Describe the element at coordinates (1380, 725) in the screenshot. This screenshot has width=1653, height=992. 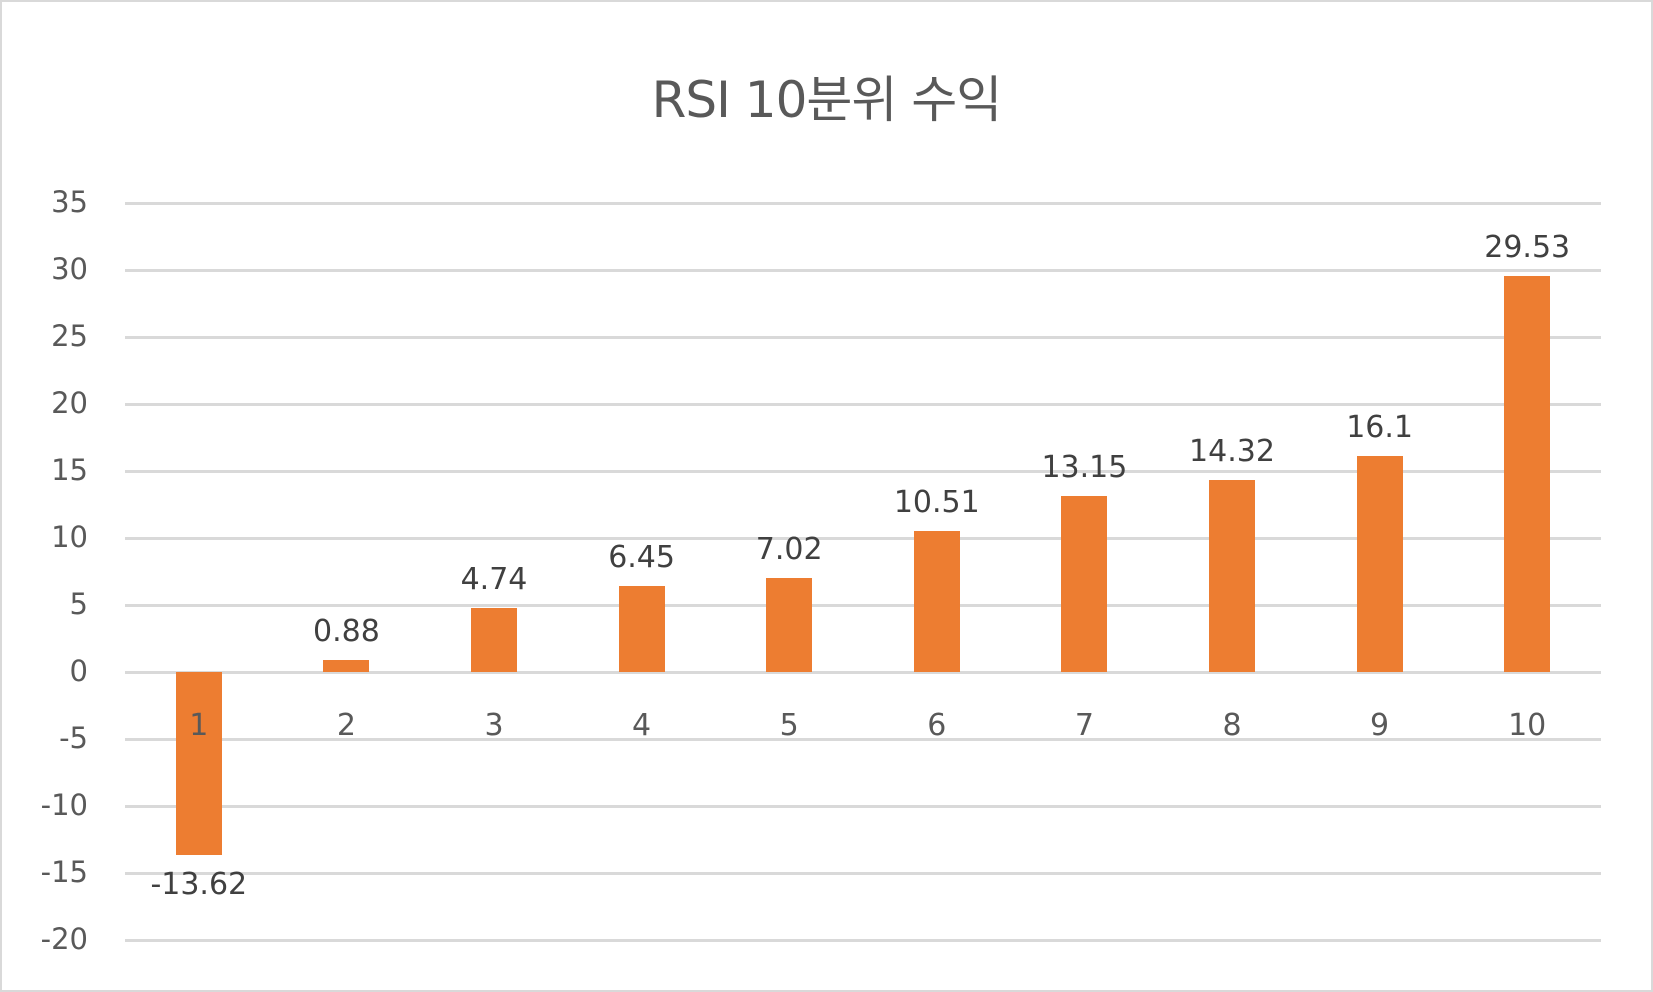
I see `x-tick-label: 9` at that location.